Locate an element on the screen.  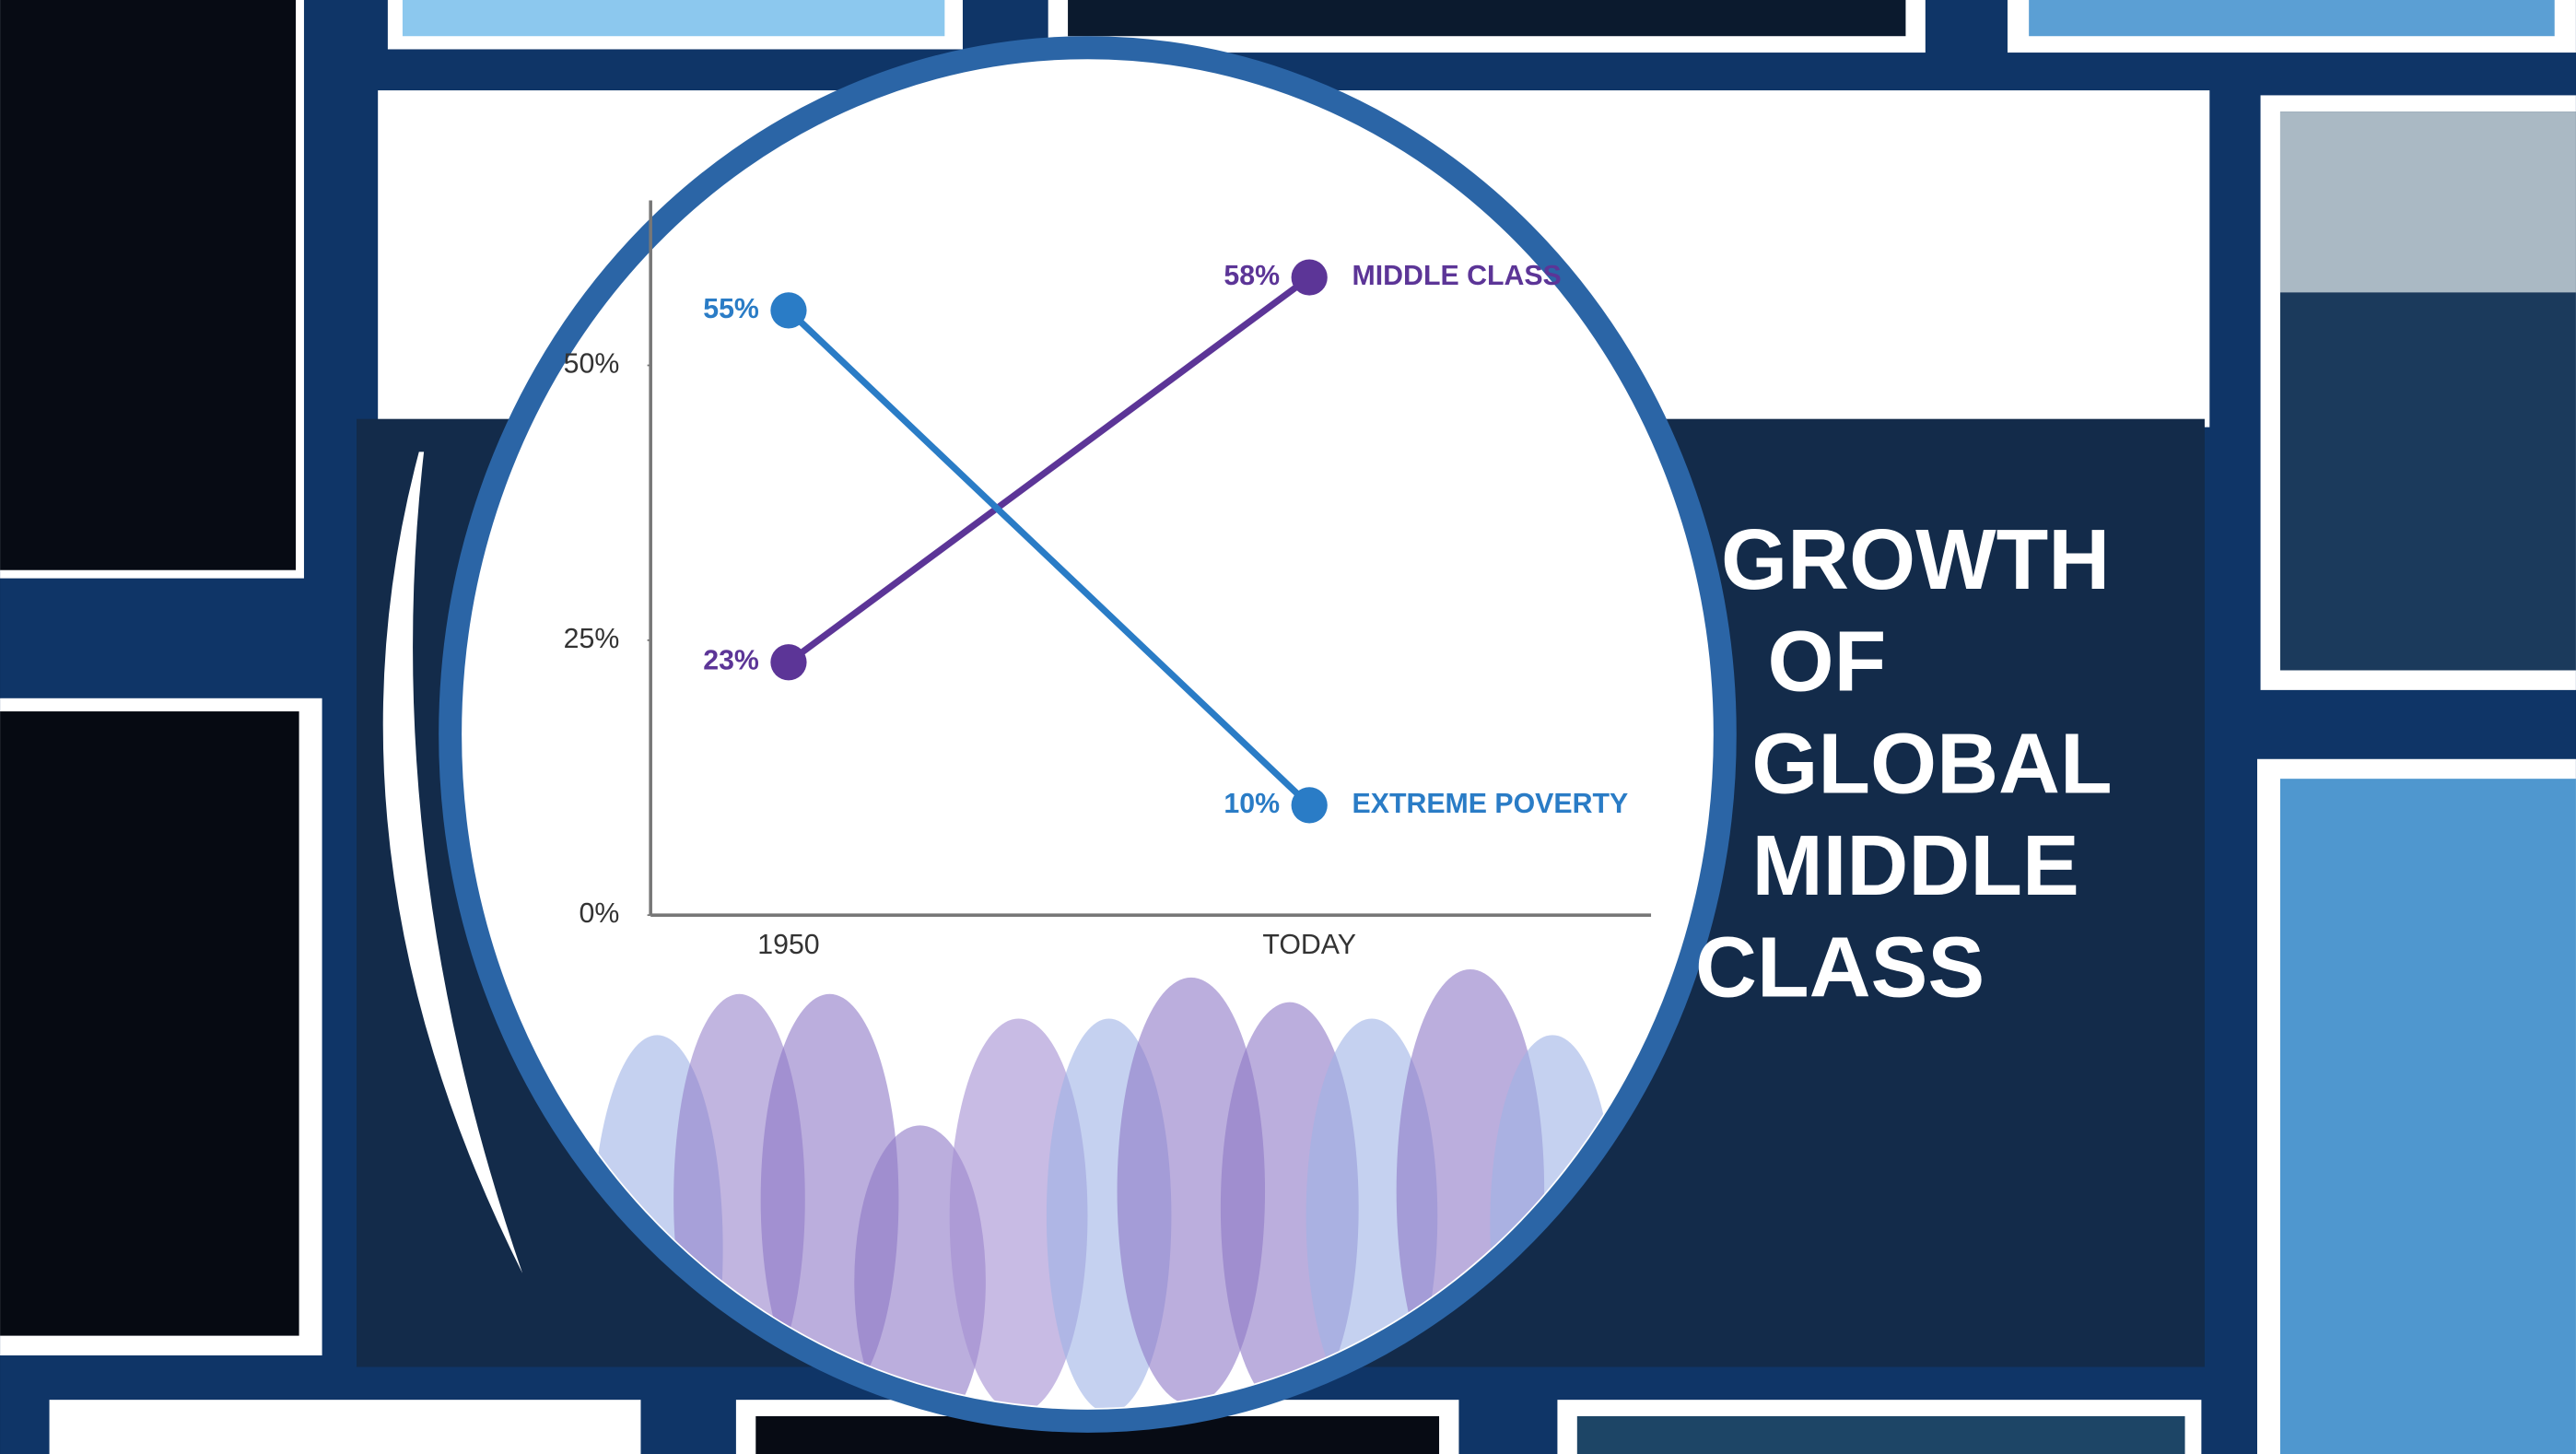
x-tick-label: 1950 is located at coordinates (788, 945).